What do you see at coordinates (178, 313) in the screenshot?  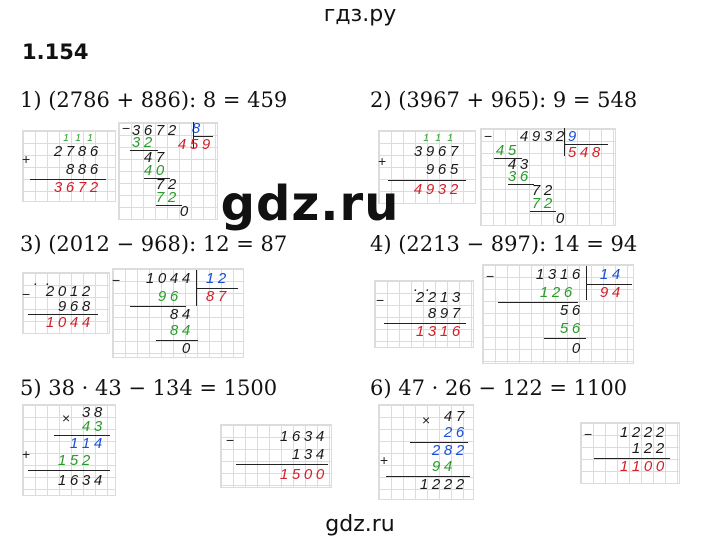 I see `work-grid-3-div` at bounding box center [178, 313].